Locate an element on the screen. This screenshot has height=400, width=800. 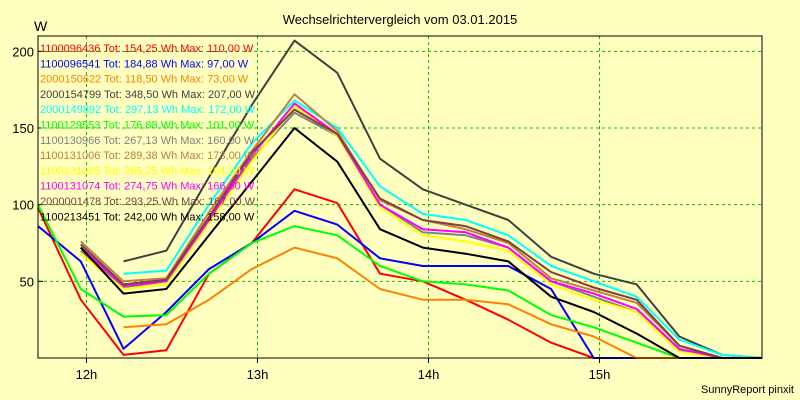
legend-entry-5: 2000149892 Tot: 297,13 Wh Max: 172,00 W is located at coordinates (148, 110).